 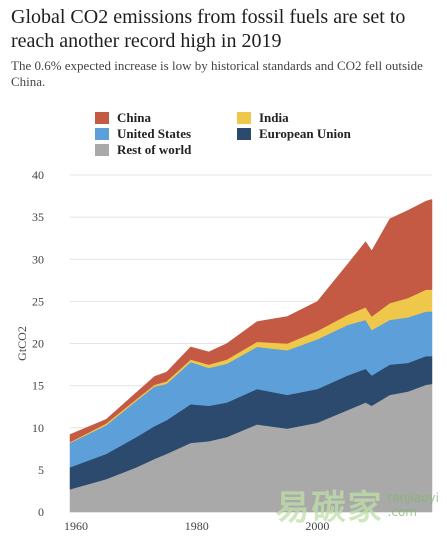 I want to click on legend-item-india: India, so click(x=263, y=118).